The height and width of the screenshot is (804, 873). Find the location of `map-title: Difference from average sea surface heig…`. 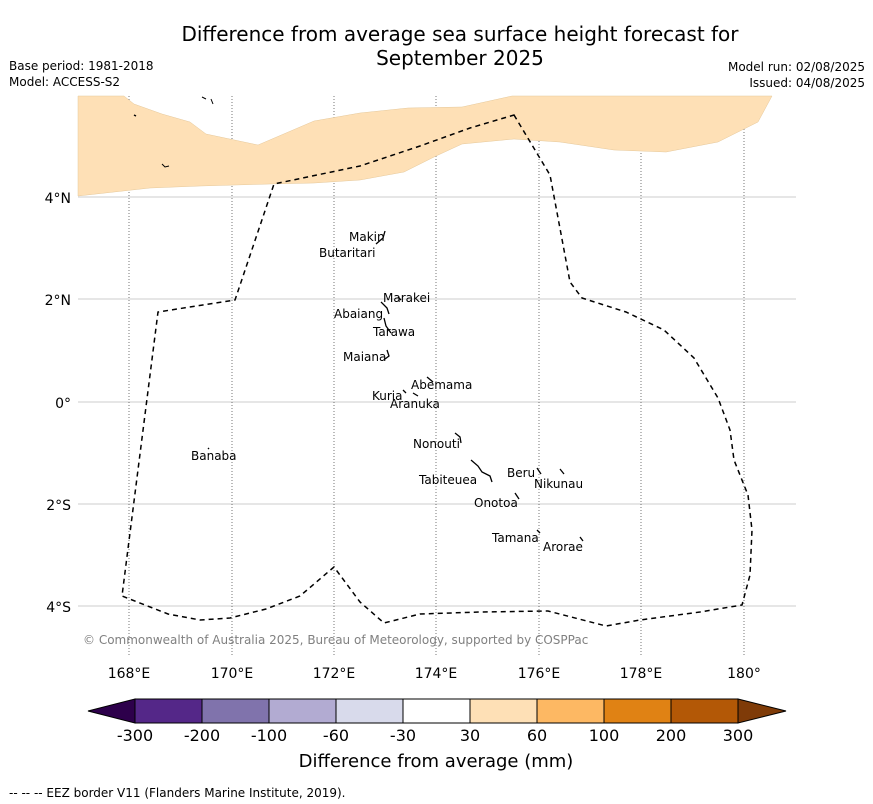

map-title: Difference from average sea surface heig… is located at coordinates (460, 46).